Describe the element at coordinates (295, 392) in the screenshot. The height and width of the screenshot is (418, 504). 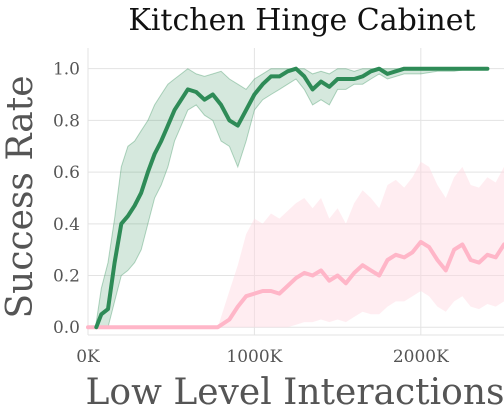
I see `x-axis-label: Low Level Interactions` at that location.